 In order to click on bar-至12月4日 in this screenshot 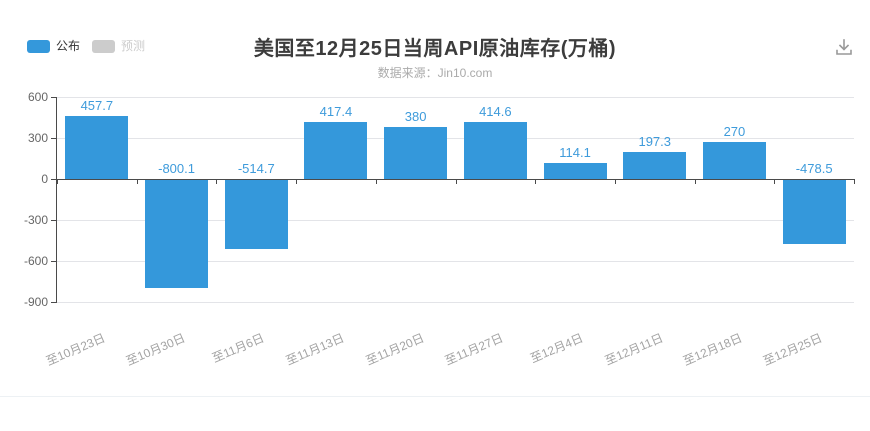, I will do `click(575, 171)`.